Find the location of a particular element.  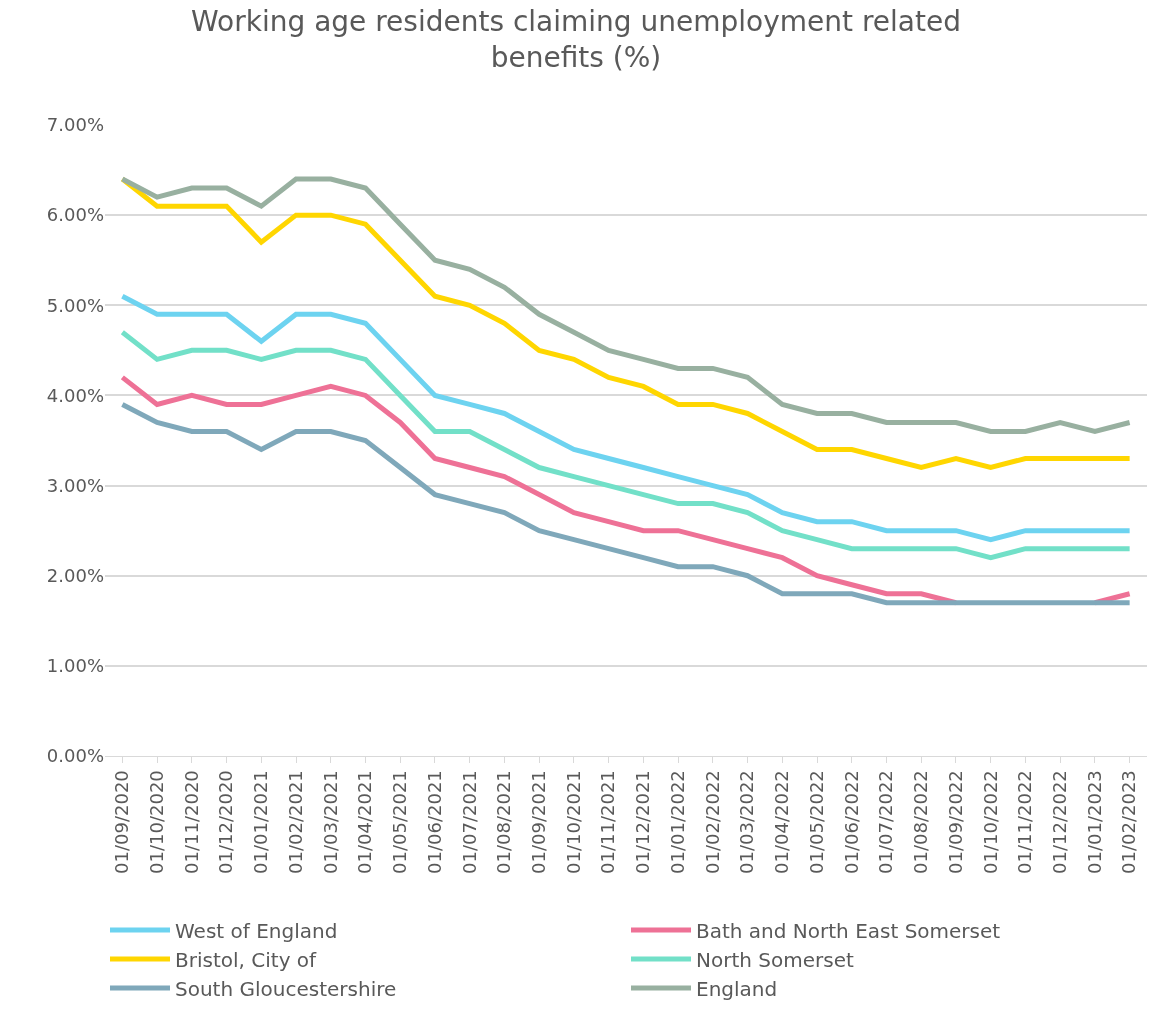

x-tick-label: 01/12/2020 is located at coordinates (226, 822).